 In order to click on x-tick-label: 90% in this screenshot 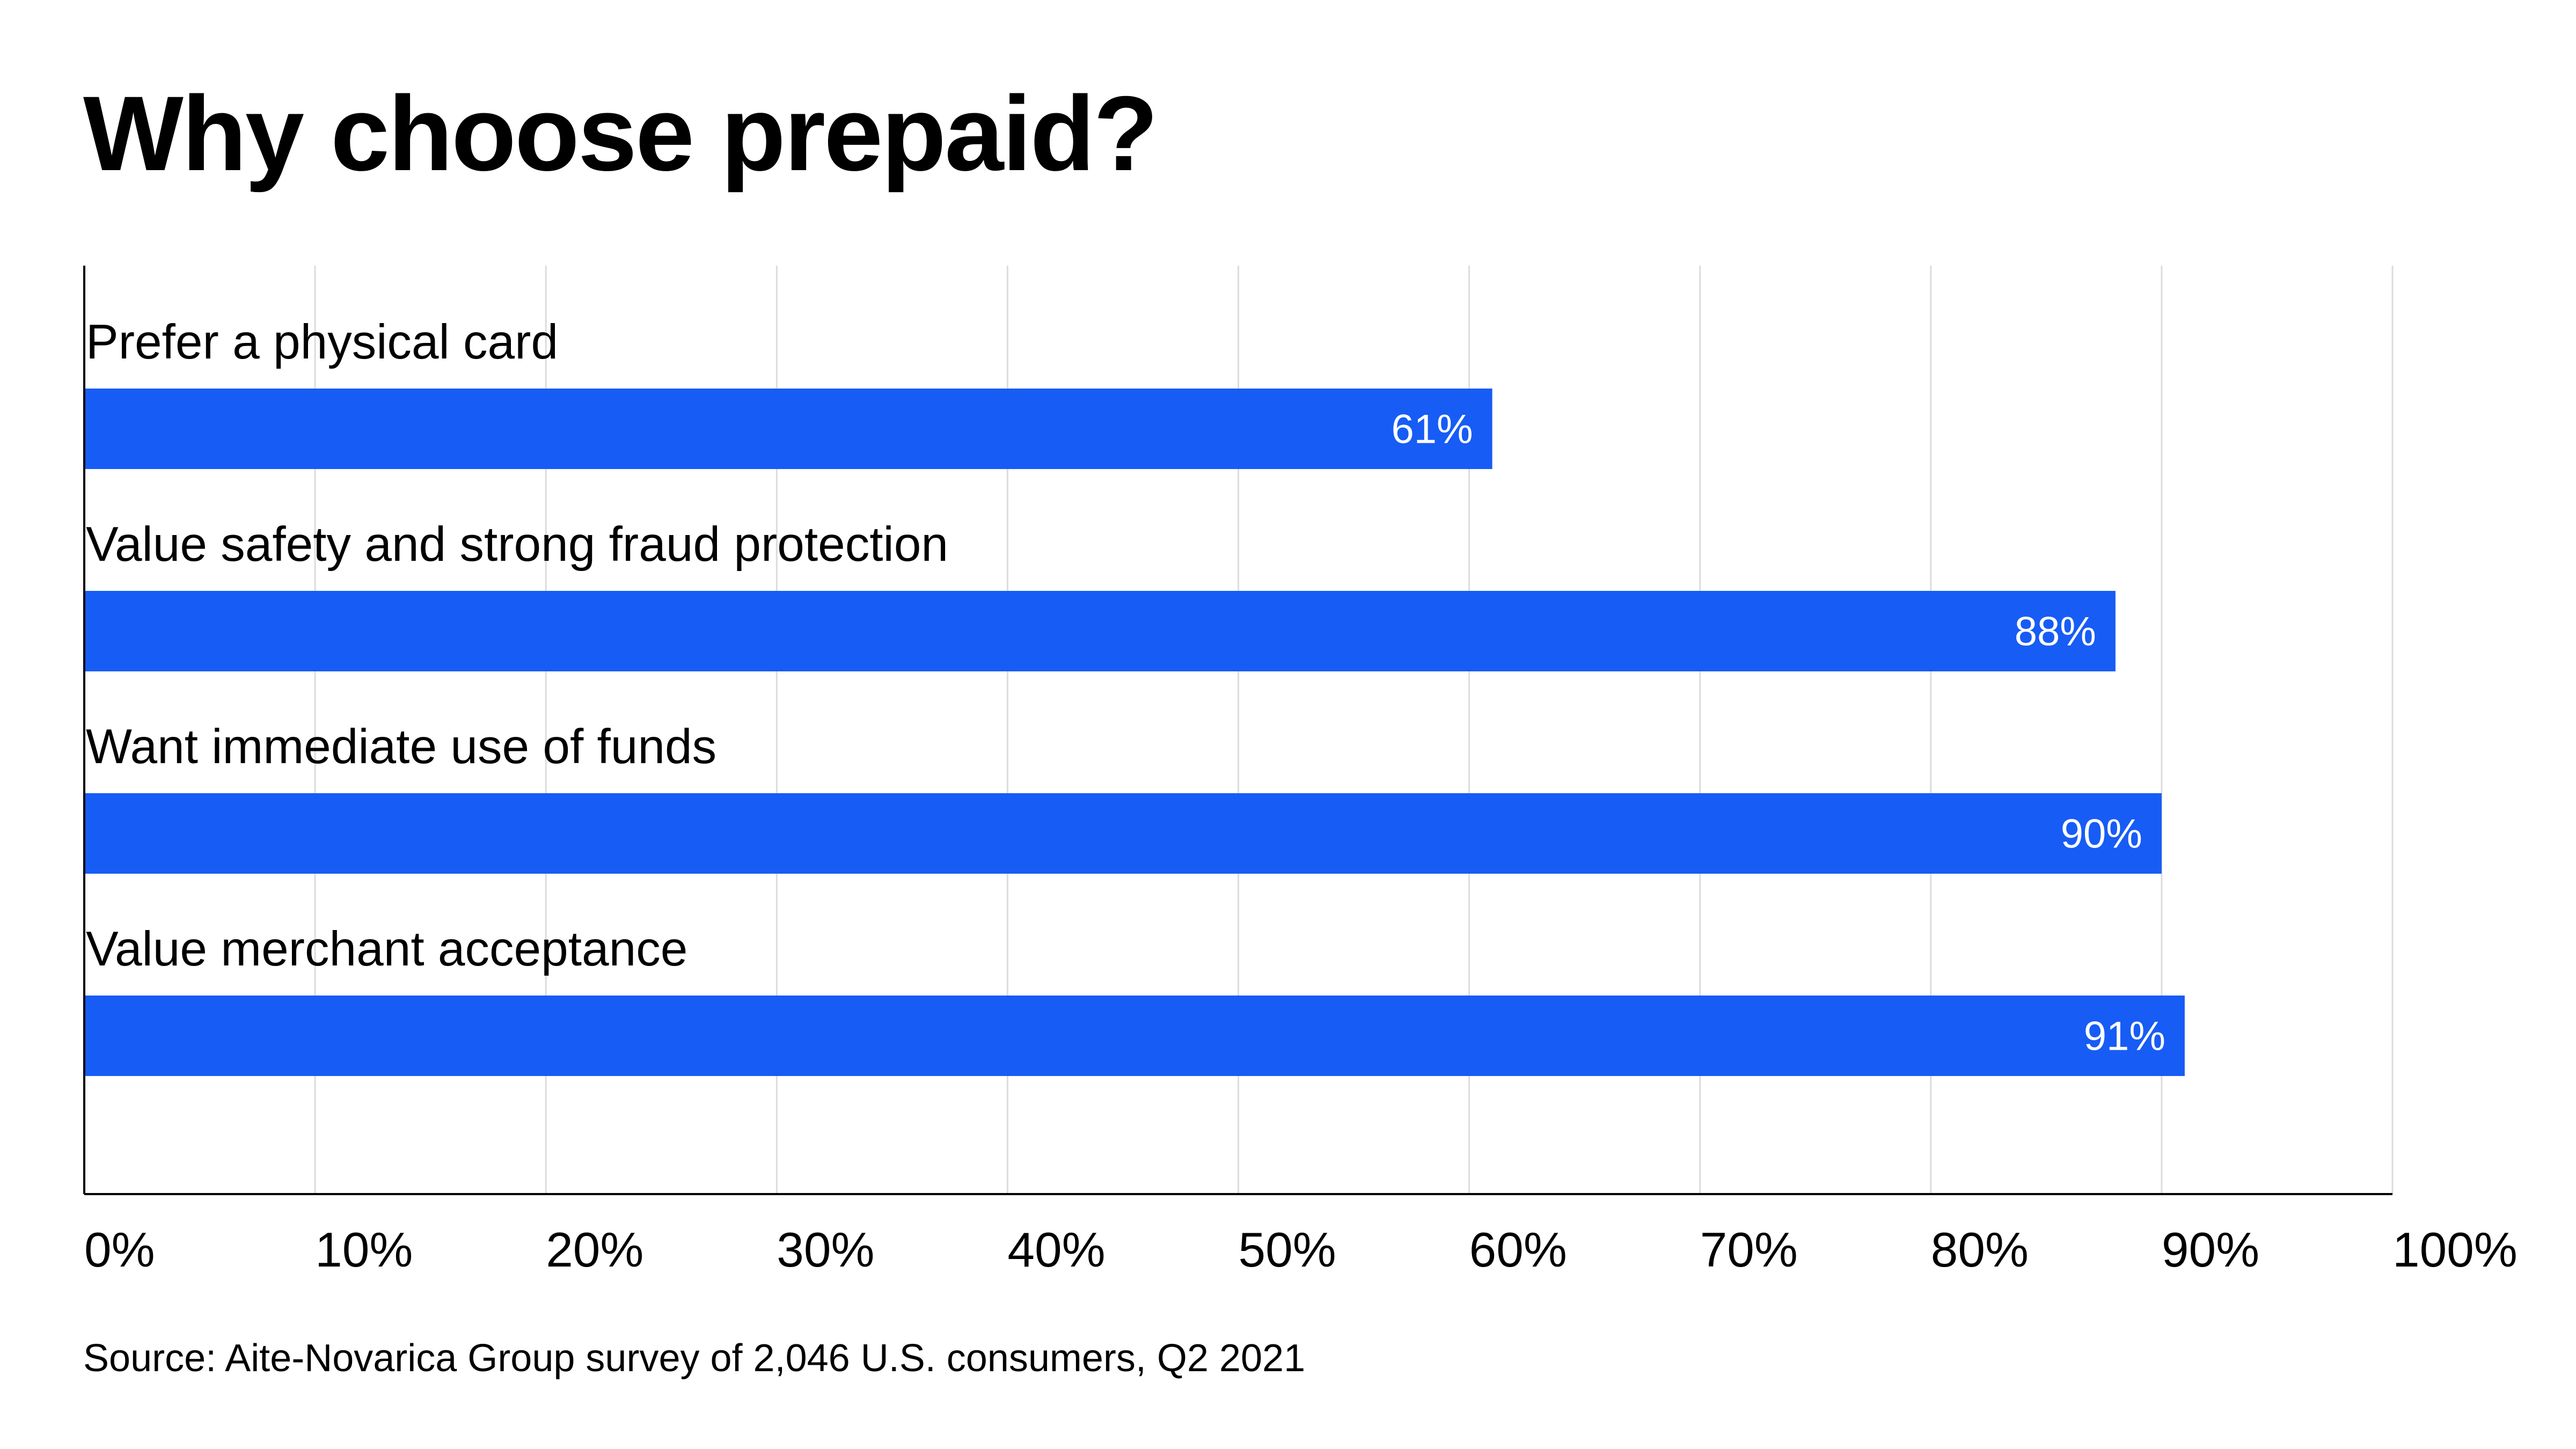, I will do `click(2210, 1250)`.